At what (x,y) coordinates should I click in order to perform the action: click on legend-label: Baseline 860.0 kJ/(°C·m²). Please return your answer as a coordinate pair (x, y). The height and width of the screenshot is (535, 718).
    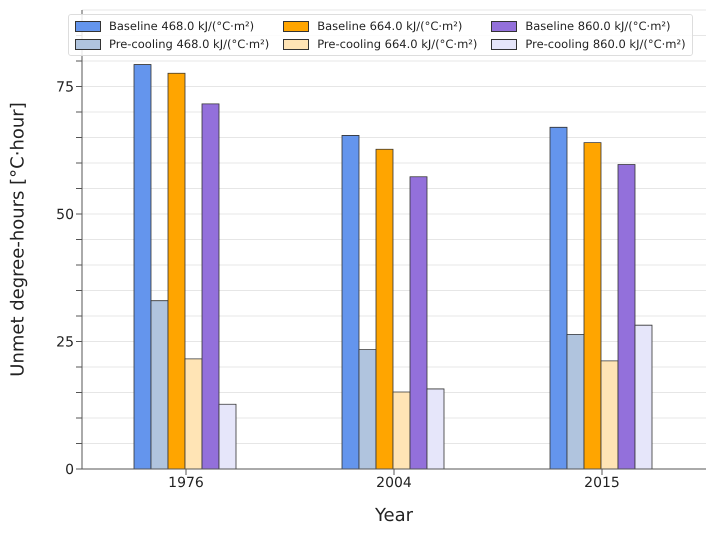
    Looking at the image, I should click on (598, 26).